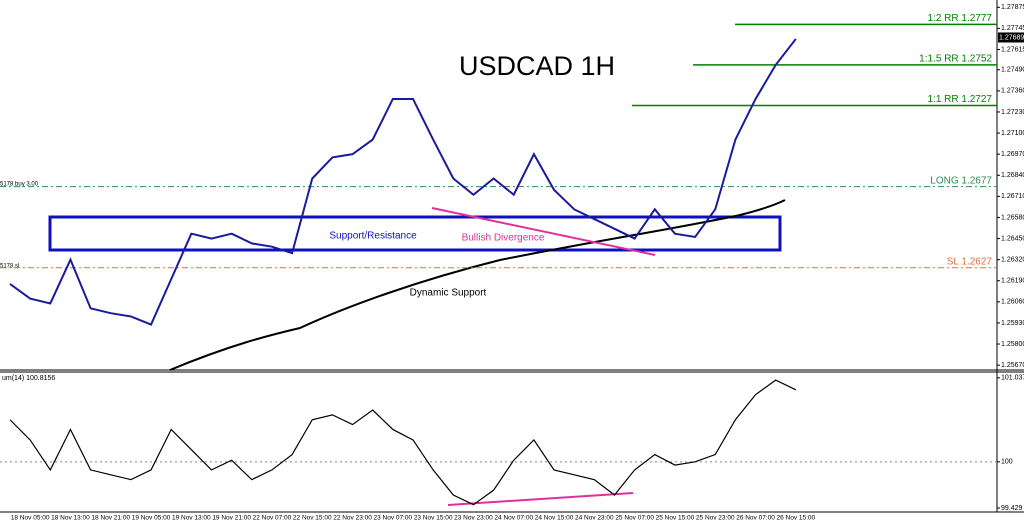  Describe the element at coordinates (634, 518) in the screenshot. I see `x-tick-label: 25 Nov 07:00` at that location.